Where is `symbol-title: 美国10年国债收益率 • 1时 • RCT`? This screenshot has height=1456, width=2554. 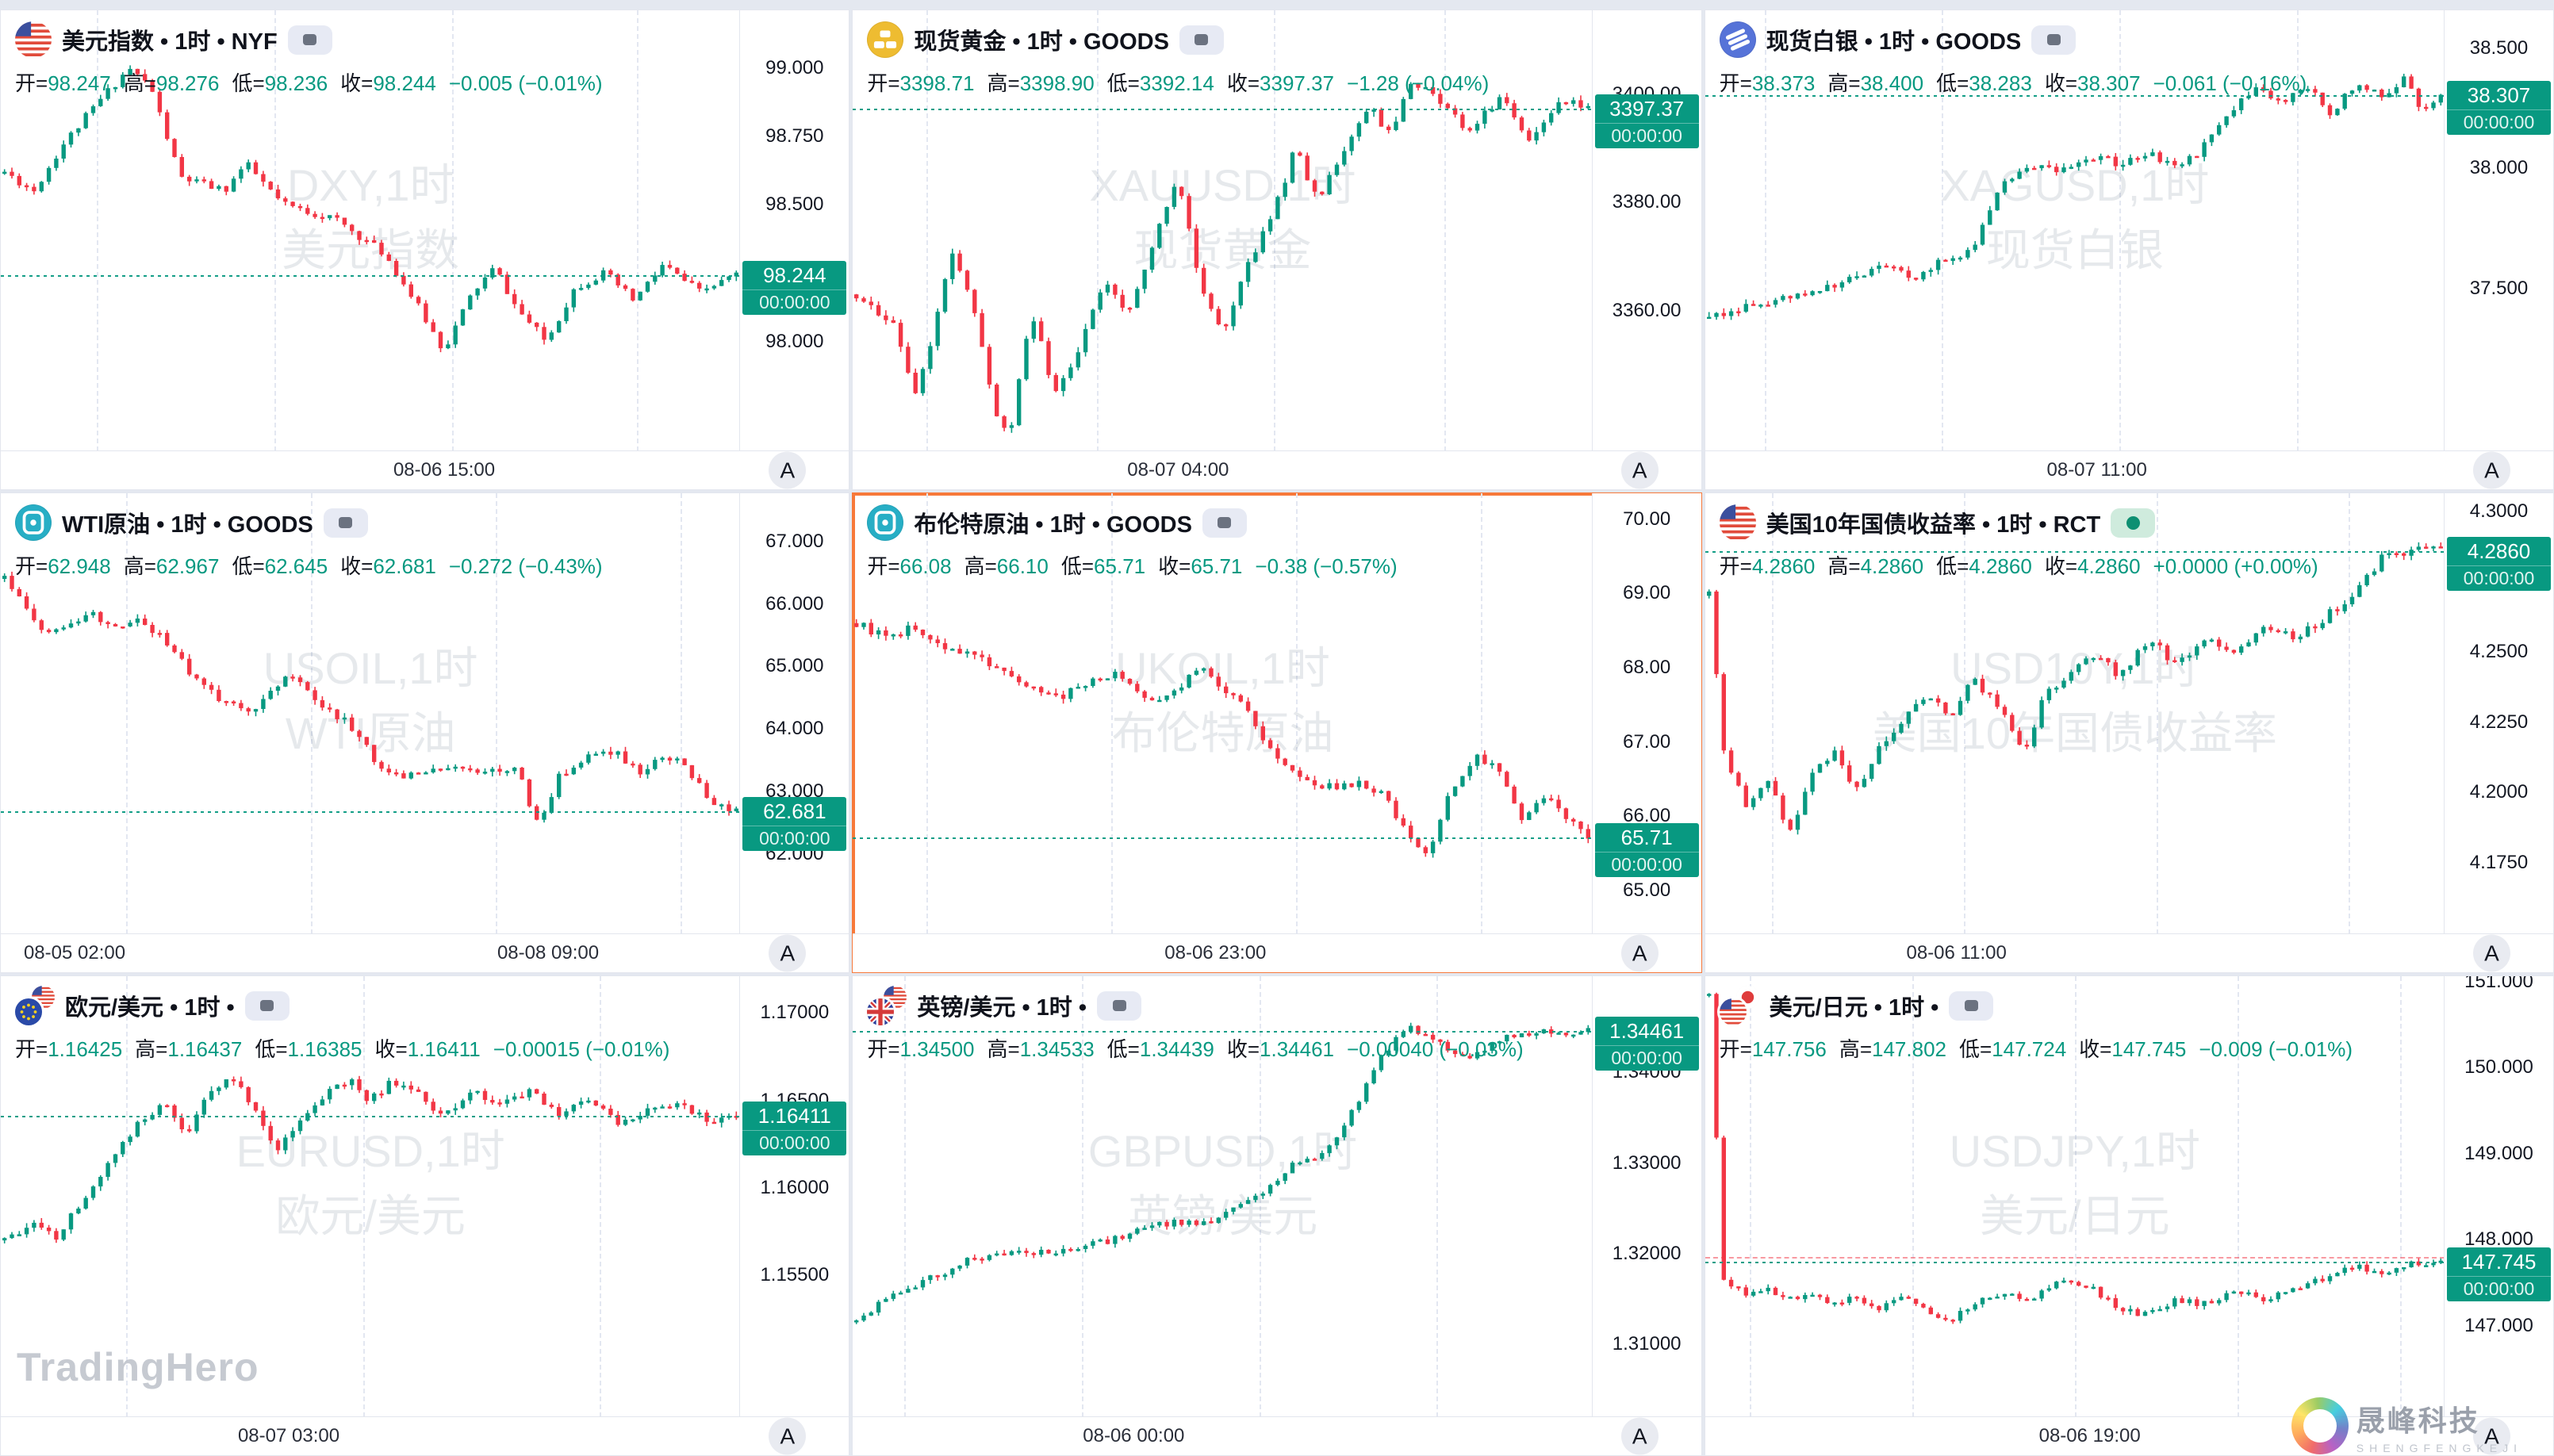
symbol-title: 美国10年国债收益率 • 1时 • RCT is located at coordinates (1933, 525).